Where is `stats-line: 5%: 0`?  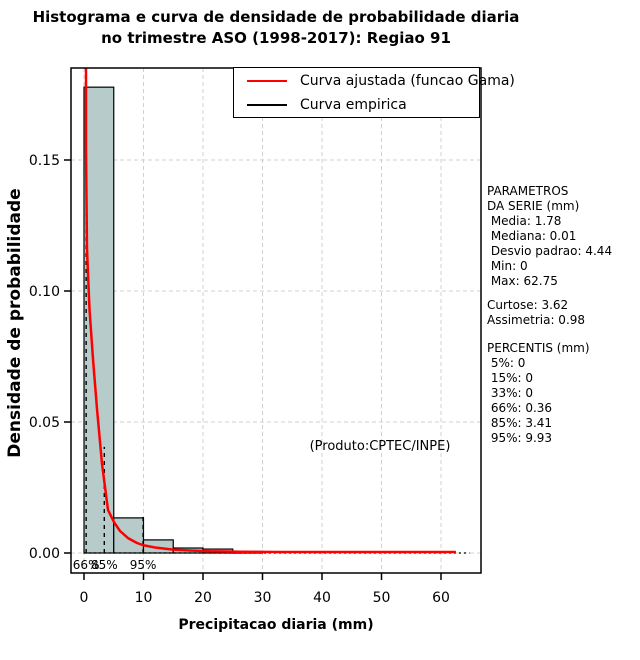 stats-line: 5%: 0 is located at coordinates (506, 363).